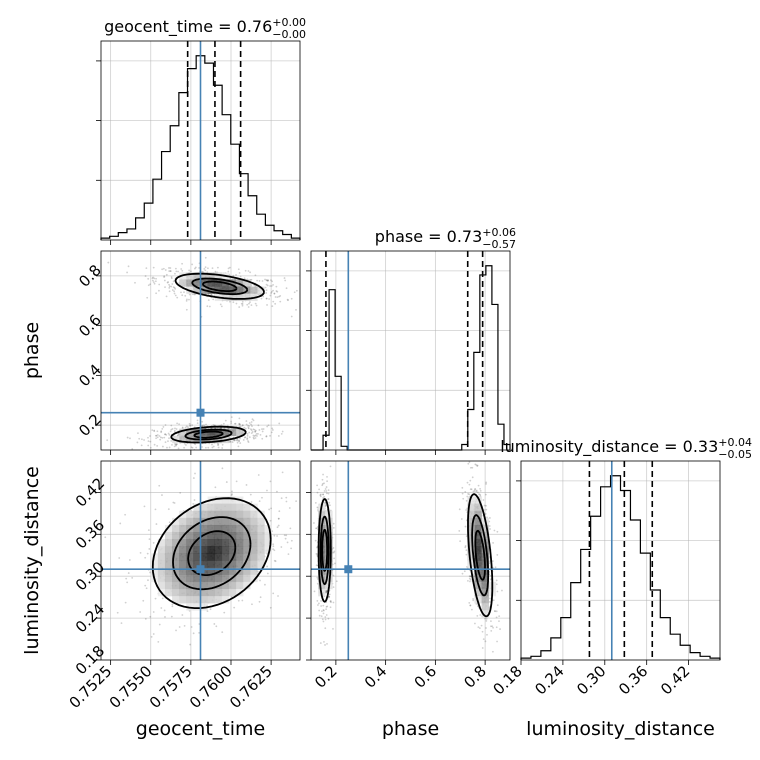  I want to click on scatter-panel-luminosity_distance-vs-geocent_time, so click(201, 562).